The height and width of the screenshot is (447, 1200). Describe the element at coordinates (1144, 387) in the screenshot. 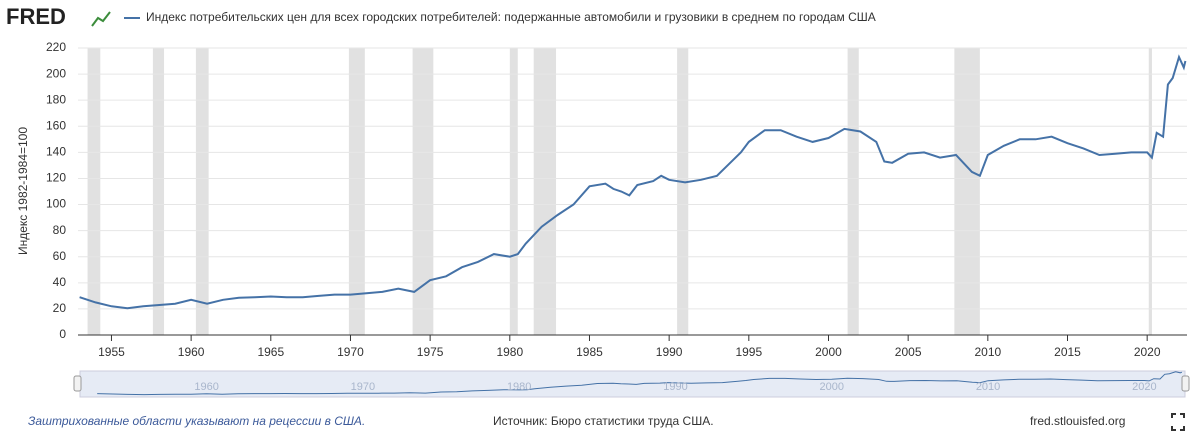

I see `navigator-tick-label: 2020` at that location.